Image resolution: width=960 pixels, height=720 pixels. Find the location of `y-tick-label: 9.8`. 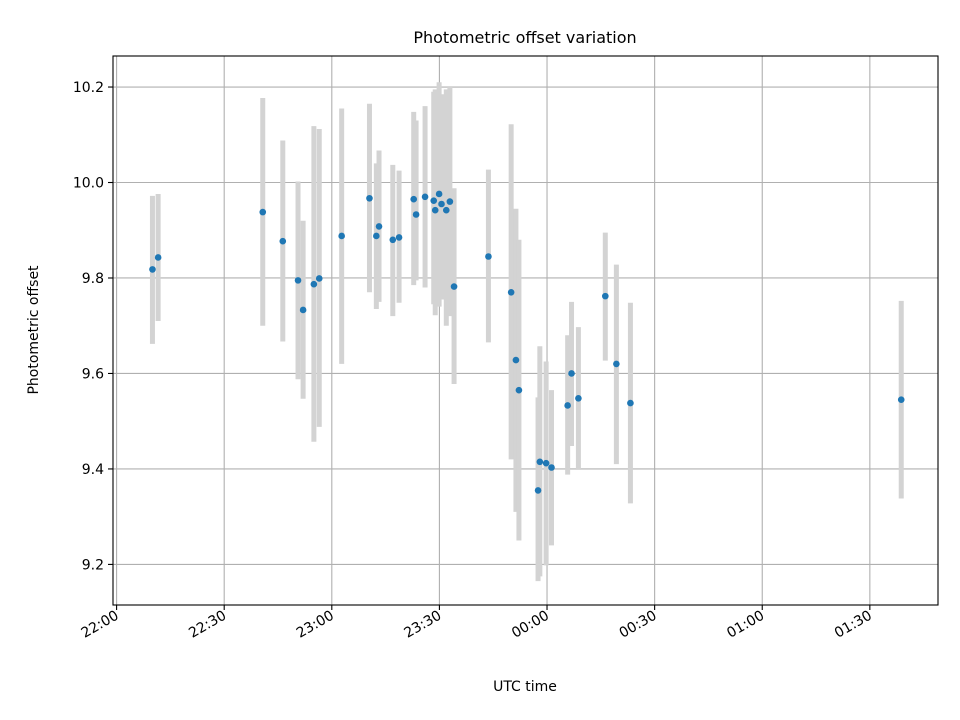

y-tick-label: 9.8 is located at coordinates (93, 279).